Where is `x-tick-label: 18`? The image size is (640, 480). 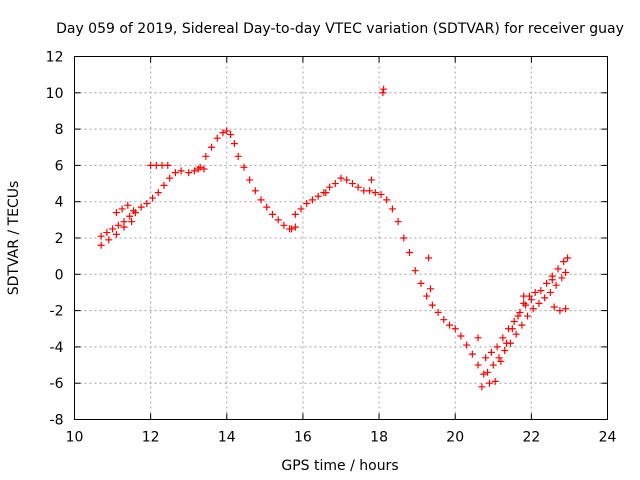
x-tick-label: 18 is located at coordinates (379, 438).